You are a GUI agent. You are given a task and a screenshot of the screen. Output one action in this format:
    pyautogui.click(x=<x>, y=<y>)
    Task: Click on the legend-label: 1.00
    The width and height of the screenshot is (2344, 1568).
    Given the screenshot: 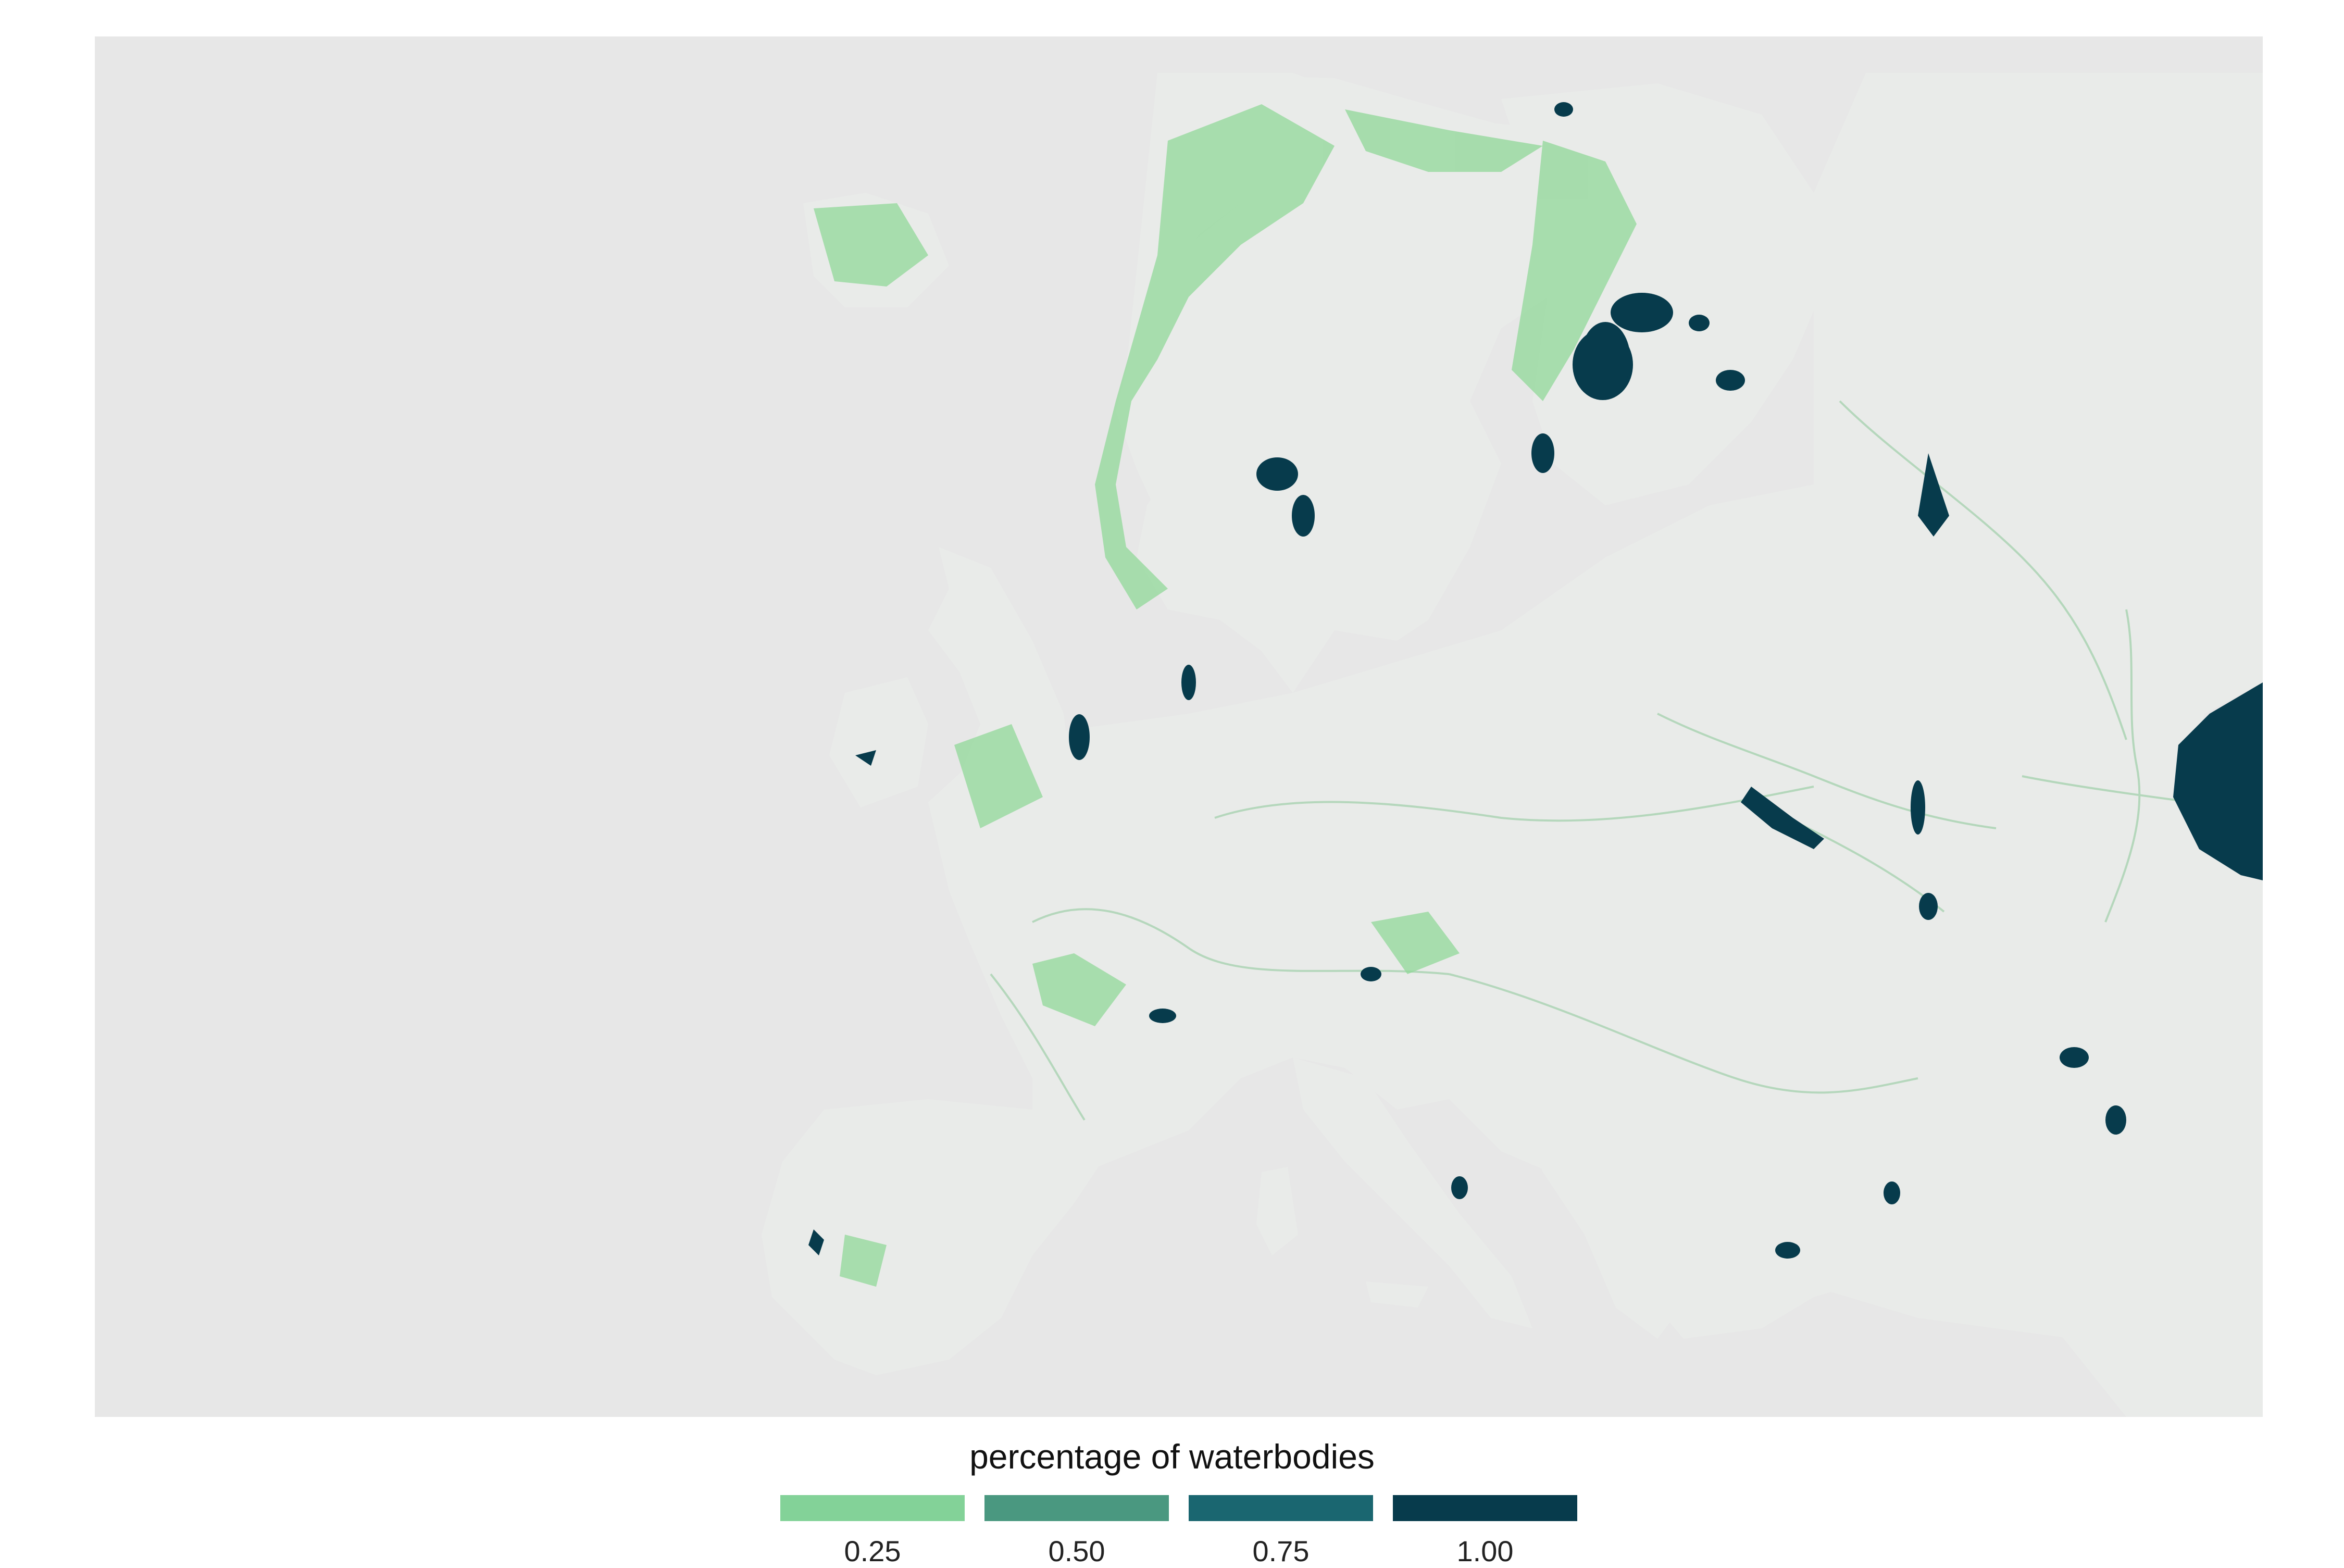 What is the action you would take?
    pyautogui.click(x=1485, y=1551)
    